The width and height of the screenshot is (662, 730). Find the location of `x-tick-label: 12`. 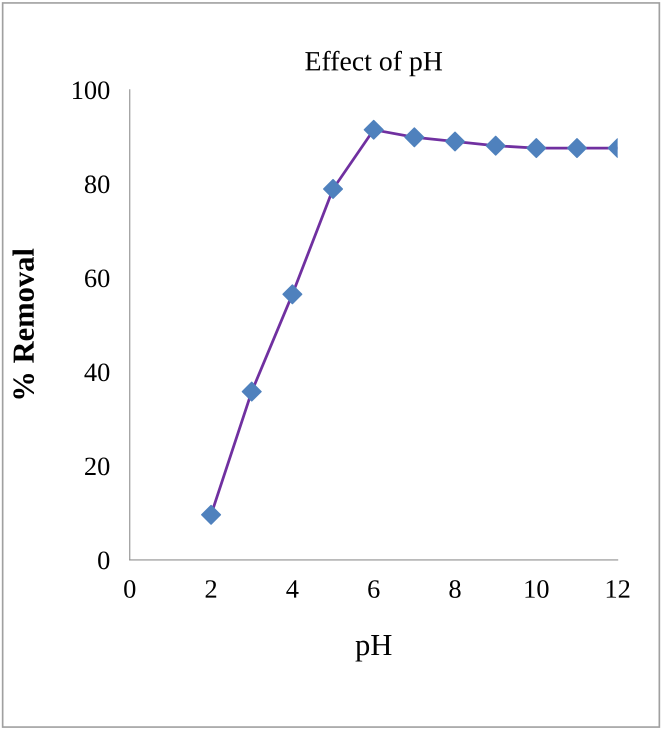

x-tick-label: 12 is located at coordinates (618, 589).